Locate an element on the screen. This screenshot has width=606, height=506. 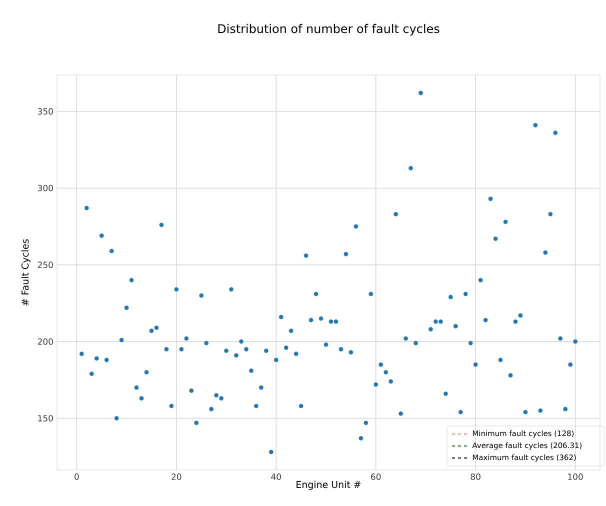
x-tick-label: 60 is located at coordinates (376, 477).